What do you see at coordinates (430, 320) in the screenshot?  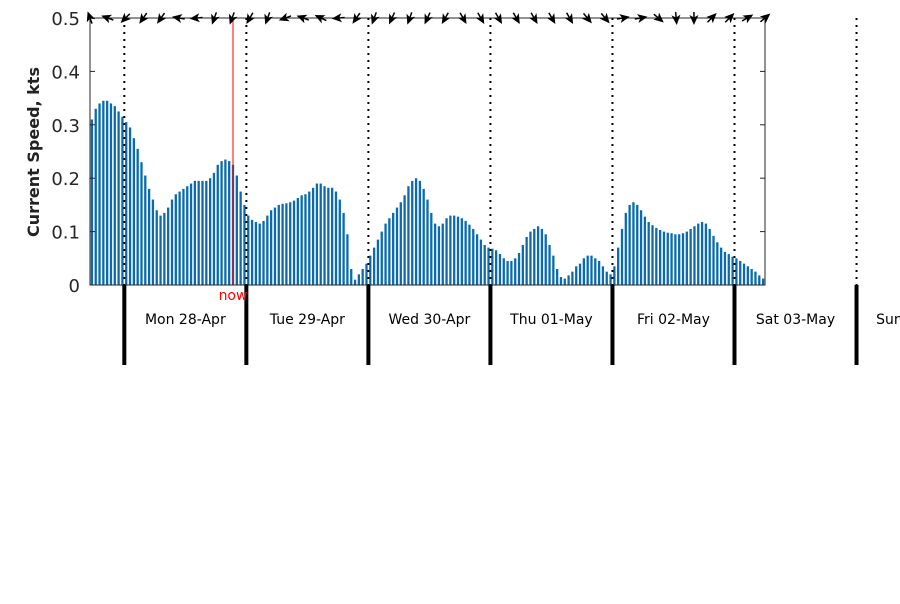 I see `day-label: Wed 30-Apr` at bounding box center [430, 320].